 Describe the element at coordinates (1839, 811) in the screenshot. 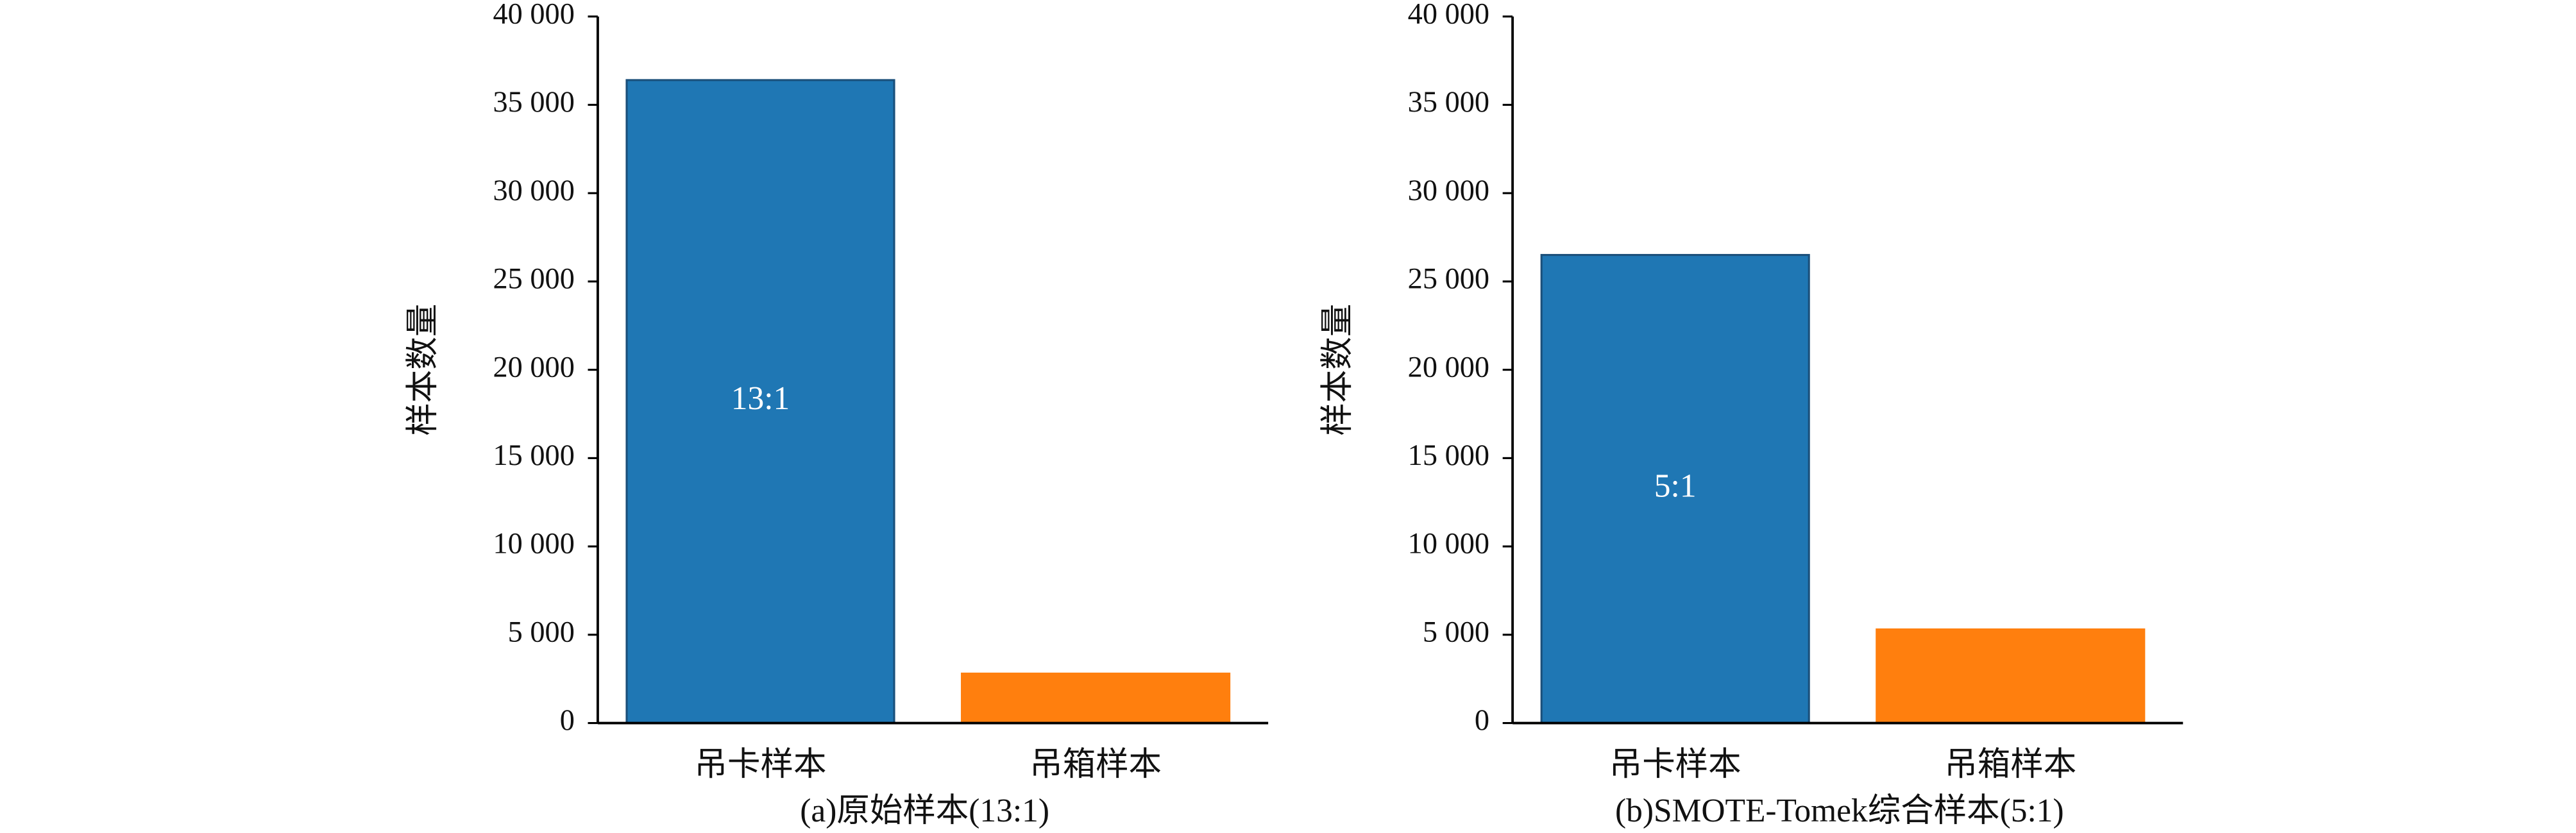

I see `caption: (b)SMOTE-Tomek综合样本(5:1)` at that location.